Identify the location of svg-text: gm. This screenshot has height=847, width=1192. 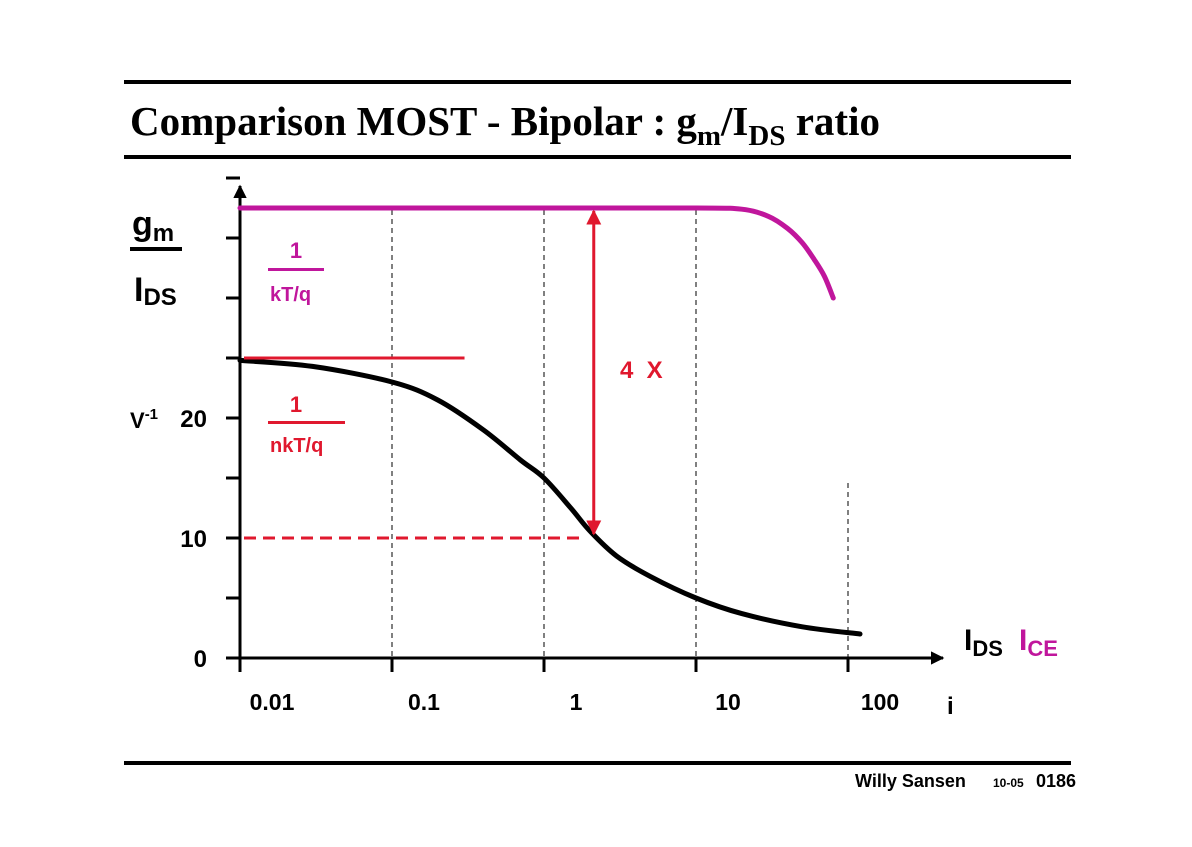
(153, 226).